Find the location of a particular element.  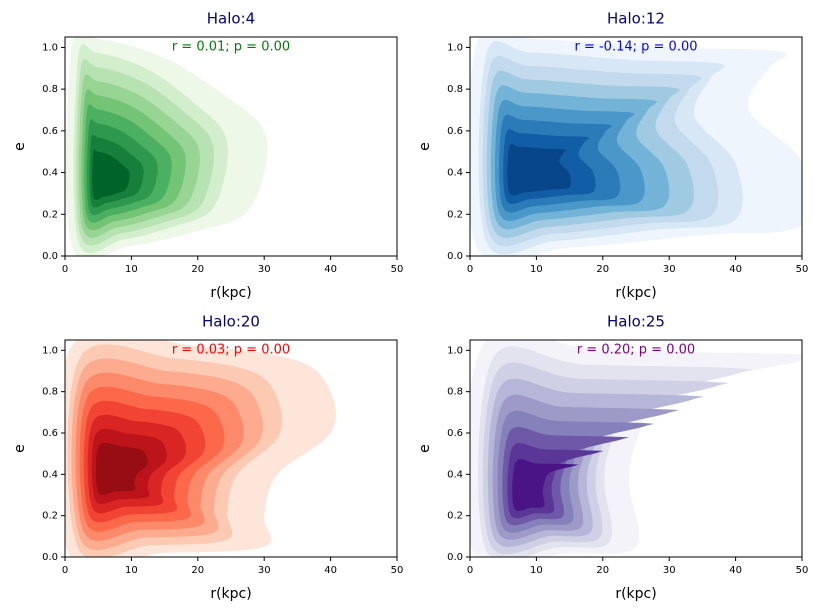

chart-title: Halo:20 is located at coordinates (231, 322).